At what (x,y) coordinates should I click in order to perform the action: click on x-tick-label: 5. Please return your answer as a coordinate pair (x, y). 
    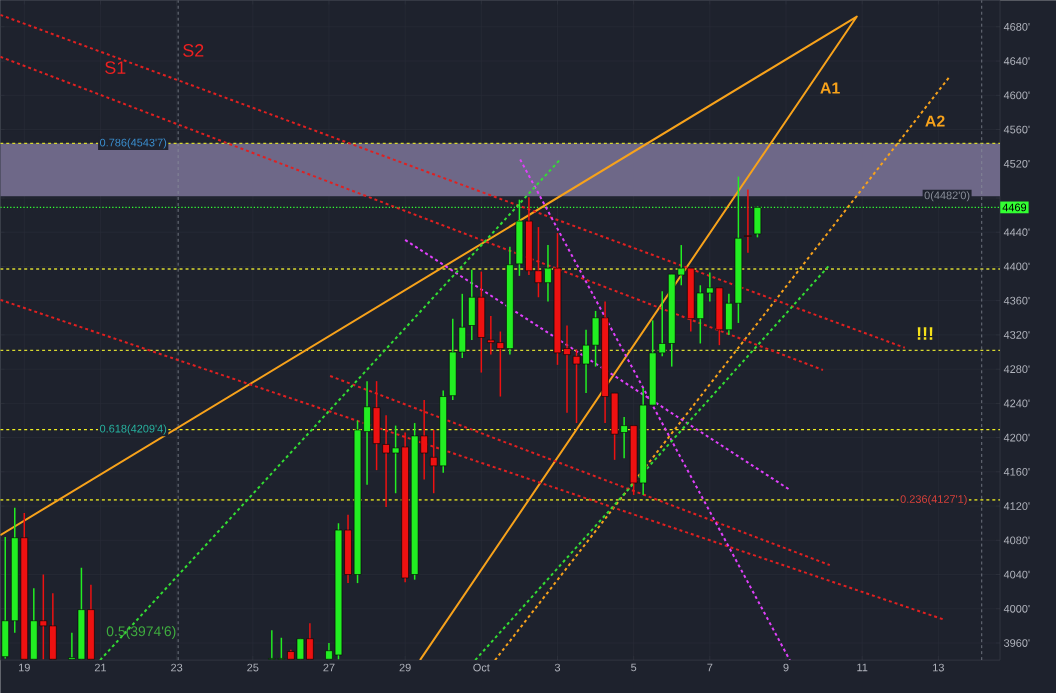
    Looking at the image, I should click on (634, 667).